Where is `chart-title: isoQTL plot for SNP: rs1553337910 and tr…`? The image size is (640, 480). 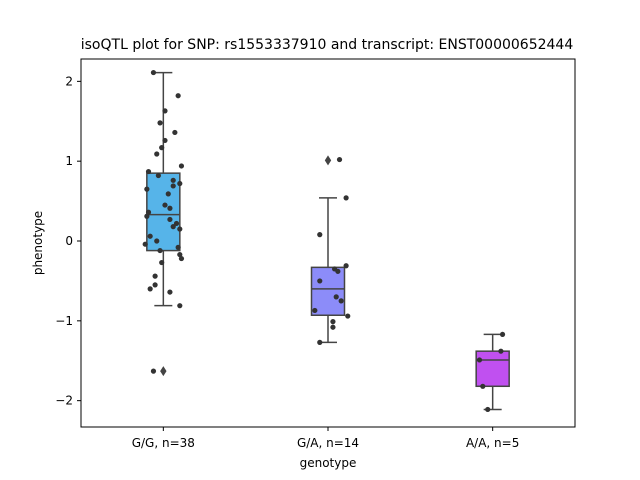
chart-title: isoQTL plot for SNP: rs1553337910 and tr… is located at coordinates (327, 45).